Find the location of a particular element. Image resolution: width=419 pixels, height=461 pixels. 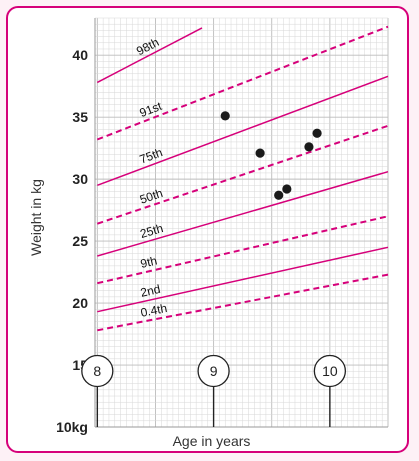

y-tick-label: 35 is located at coordinates (80, 117).